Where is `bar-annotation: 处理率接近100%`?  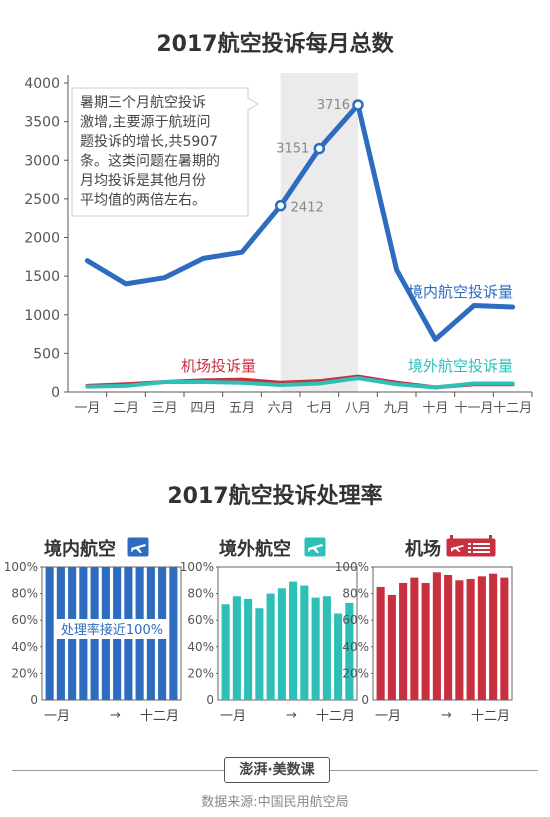 bar-annotation: 处理率接近100% is located at coordinates (112, 630).